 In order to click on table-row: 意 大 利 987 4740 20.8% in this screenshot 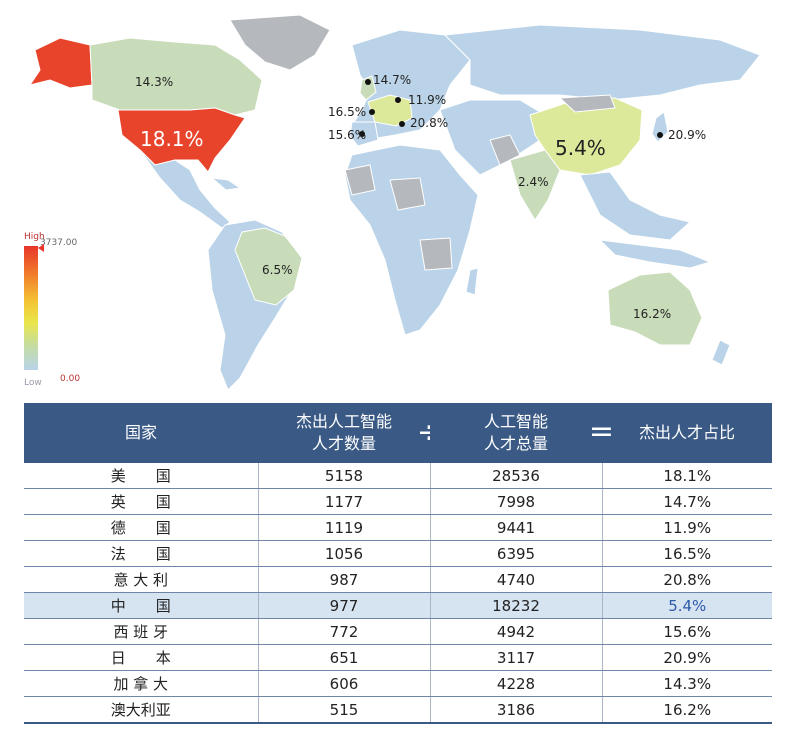, I will do `click(398, 579)`.